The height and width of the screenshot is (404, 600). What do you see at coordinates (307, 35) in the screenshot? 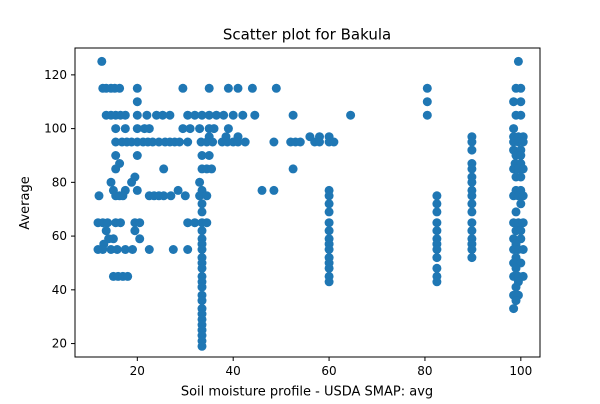
I see `chart-title: Scatter plot for Bakula` at bounding box center [307, 35].